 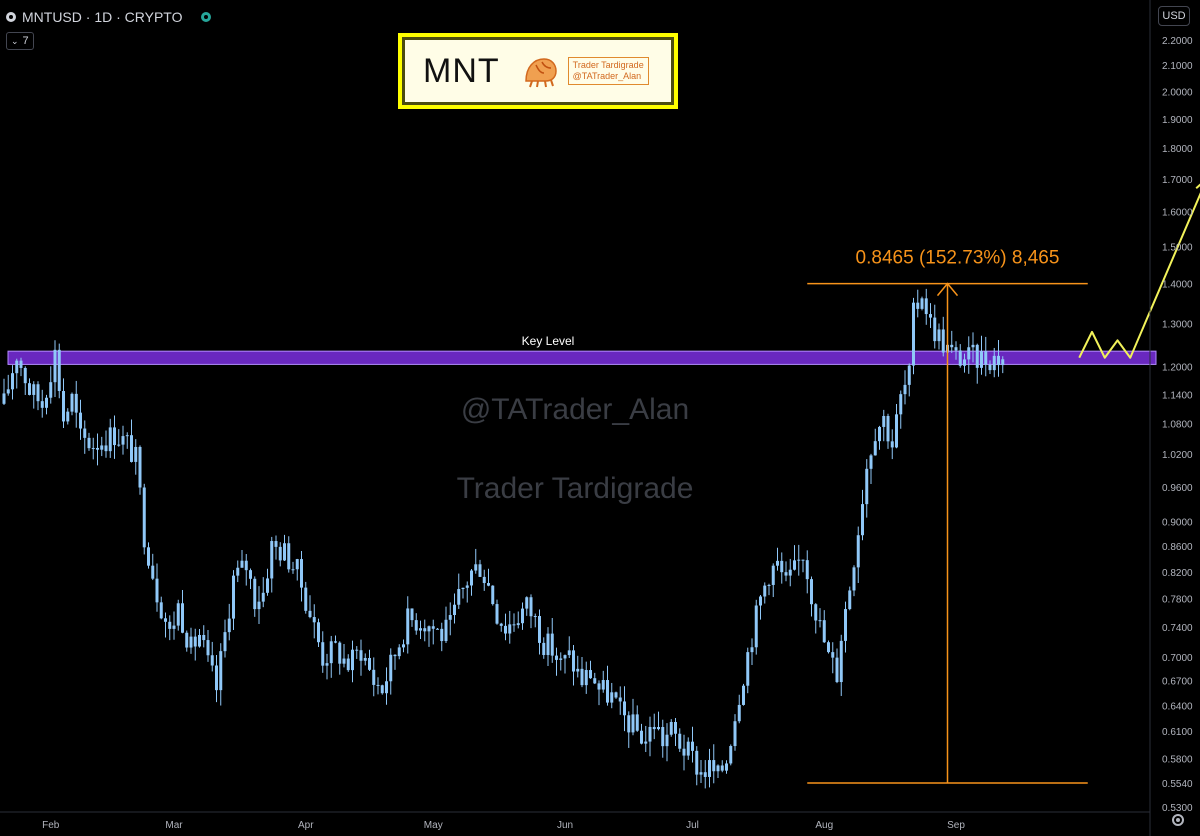 What do you see at coordinates (15, 40) in the screenshot?
I see `chevron-down-icon: ⌄` at bounding box center [15, 40].